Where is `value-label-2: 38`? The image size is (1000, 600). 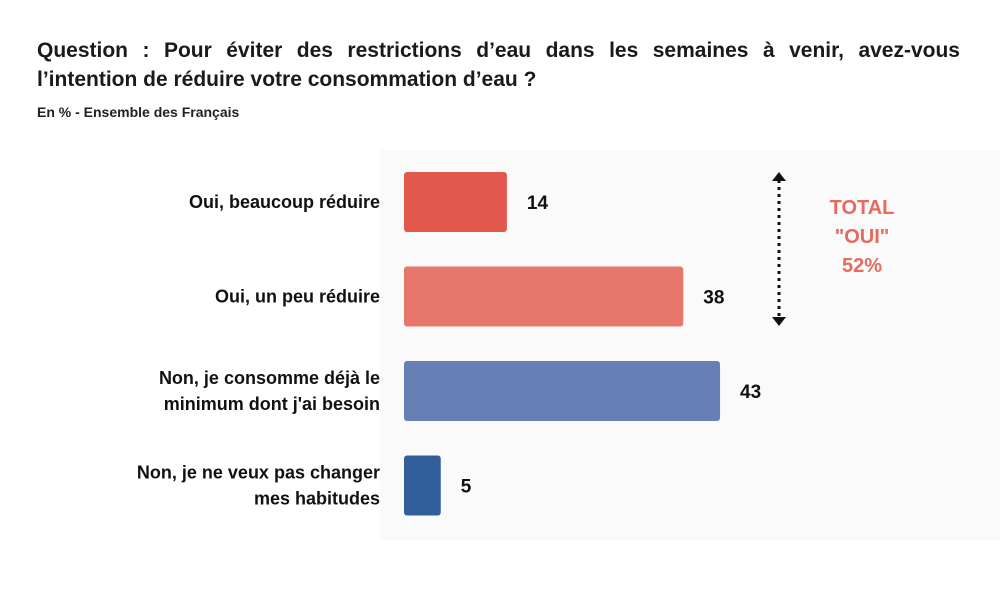 value-label-2: 38 is located at coordinates (713, 298).